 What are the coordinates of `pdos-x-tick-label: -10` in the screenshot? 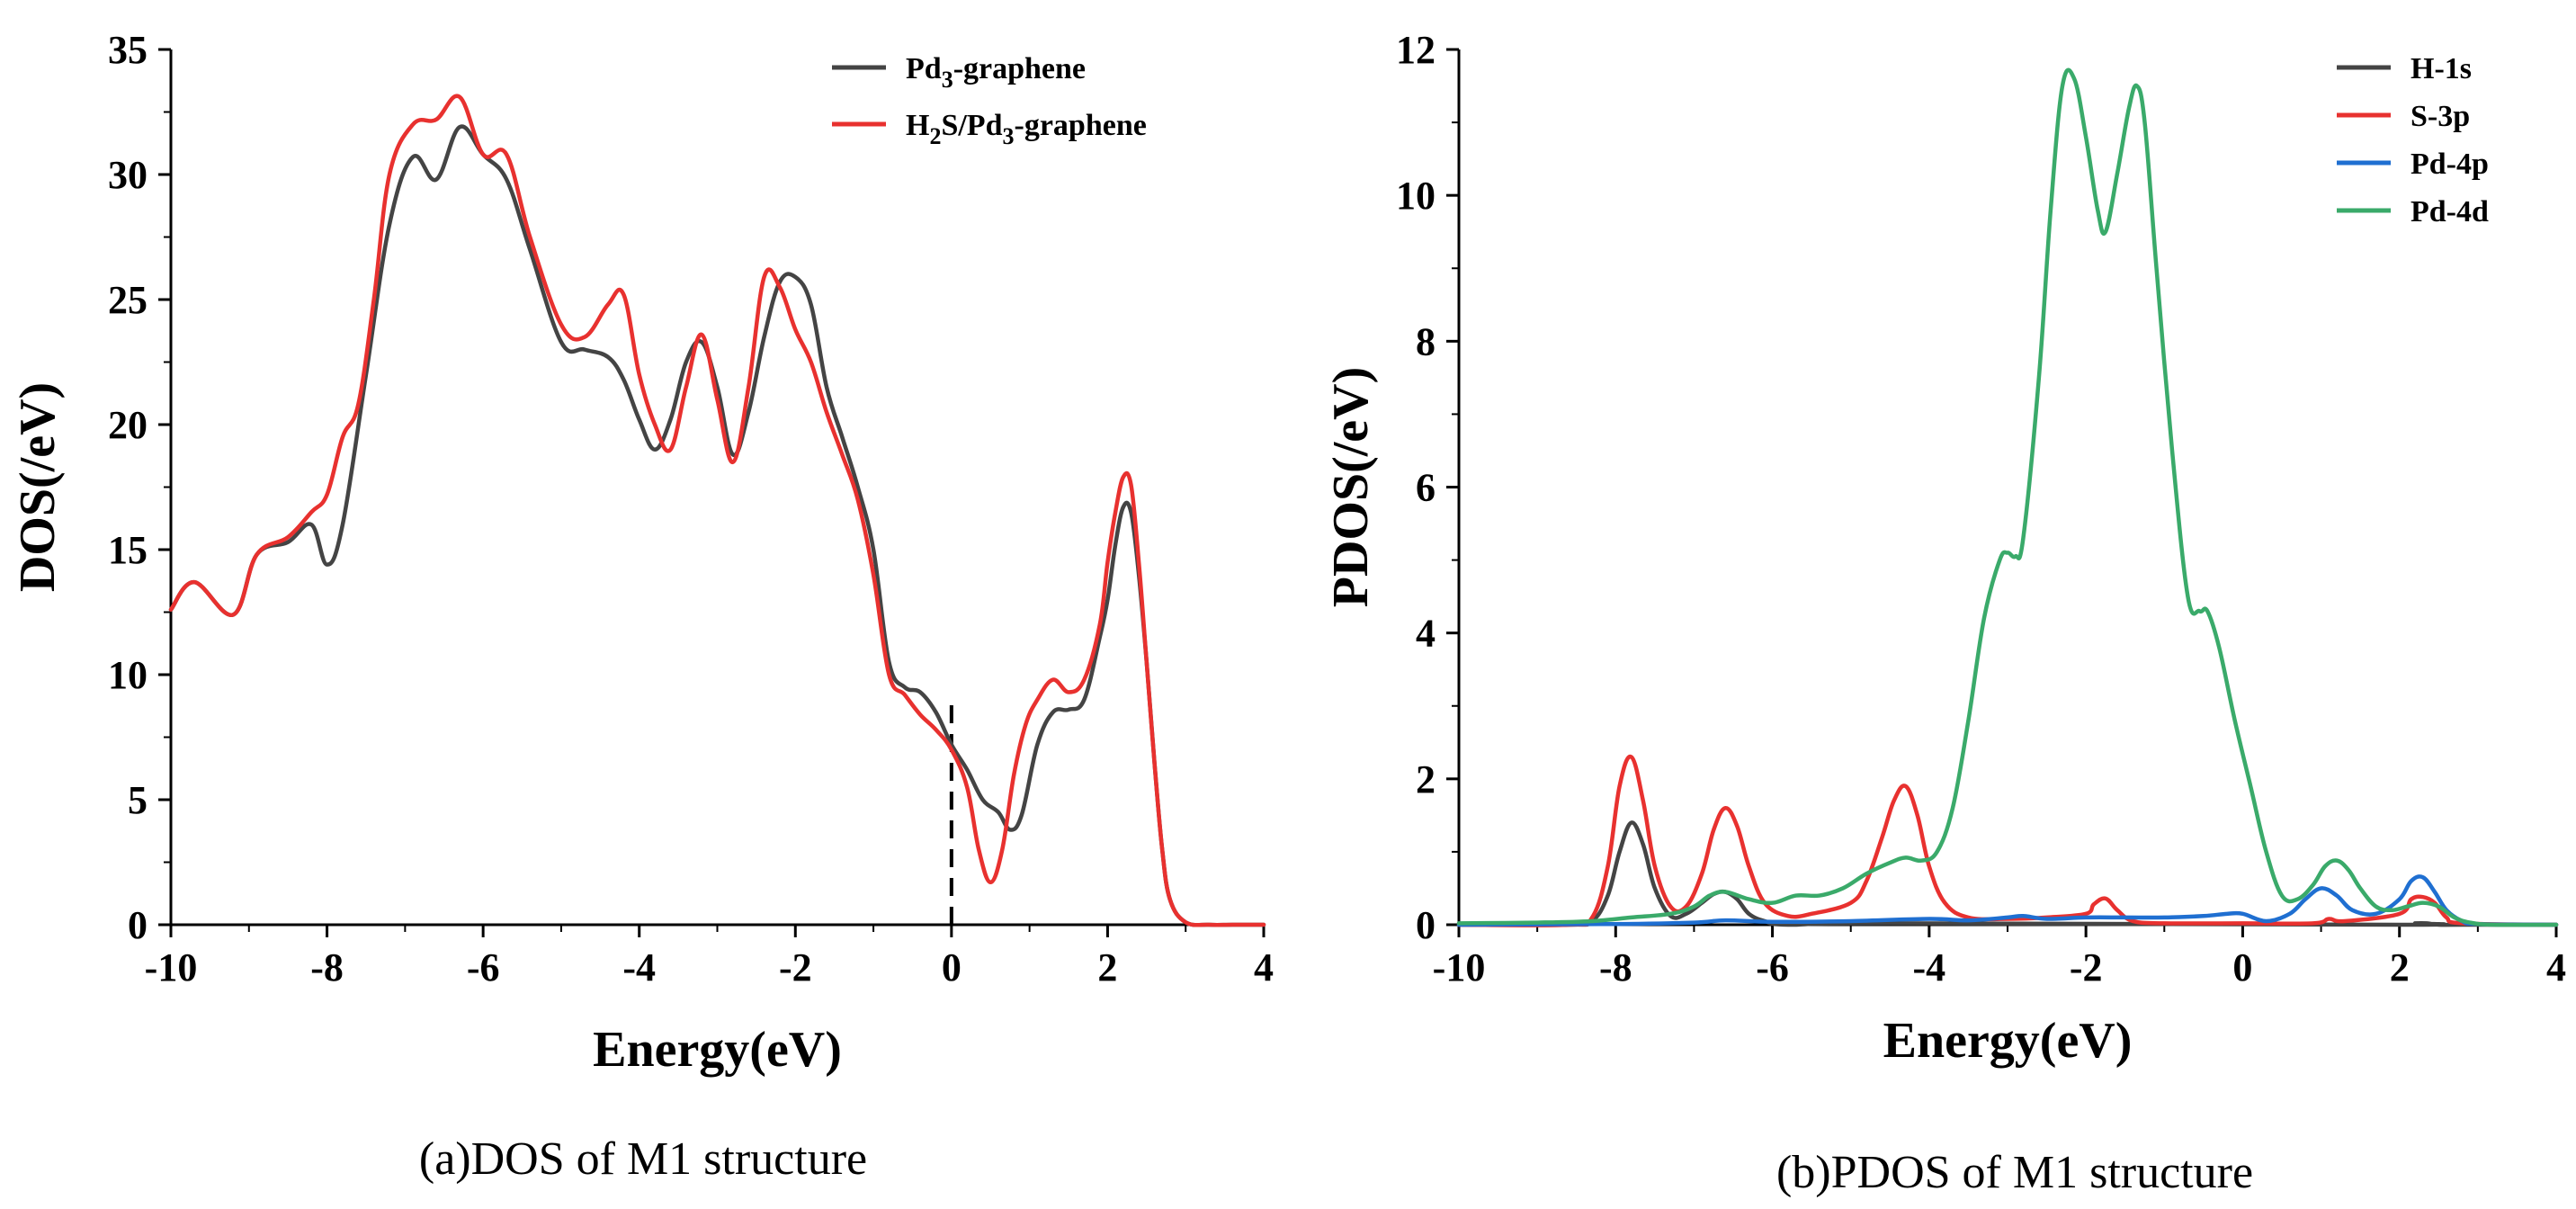 It's located at (1459, 967).